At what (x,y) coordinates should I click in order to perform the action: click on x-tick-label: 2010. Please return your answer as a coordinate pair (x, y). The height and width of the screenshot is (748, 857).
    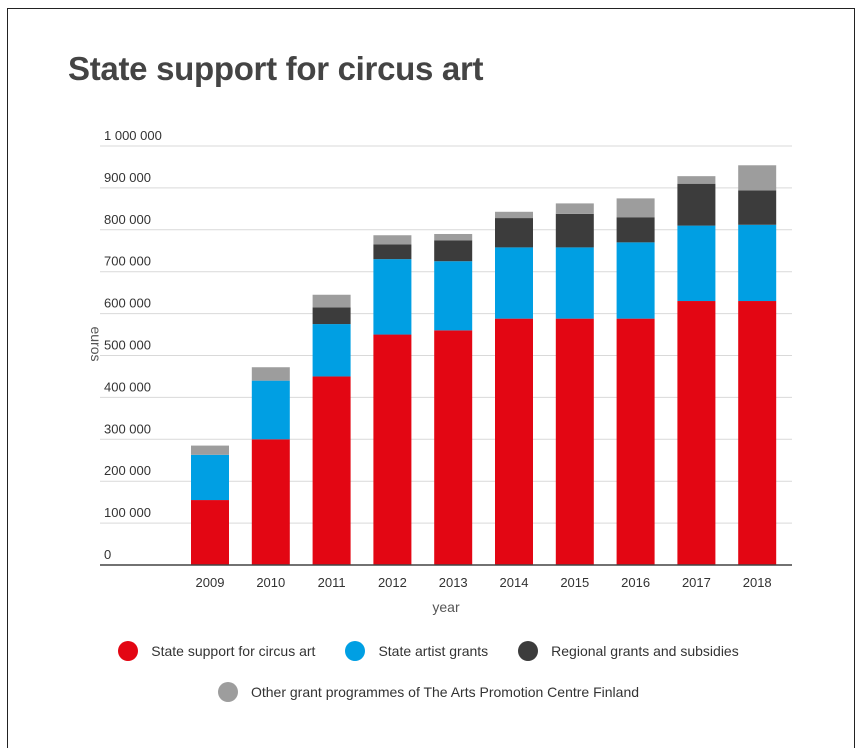
    Looking at the image, I should click on (270, 582).